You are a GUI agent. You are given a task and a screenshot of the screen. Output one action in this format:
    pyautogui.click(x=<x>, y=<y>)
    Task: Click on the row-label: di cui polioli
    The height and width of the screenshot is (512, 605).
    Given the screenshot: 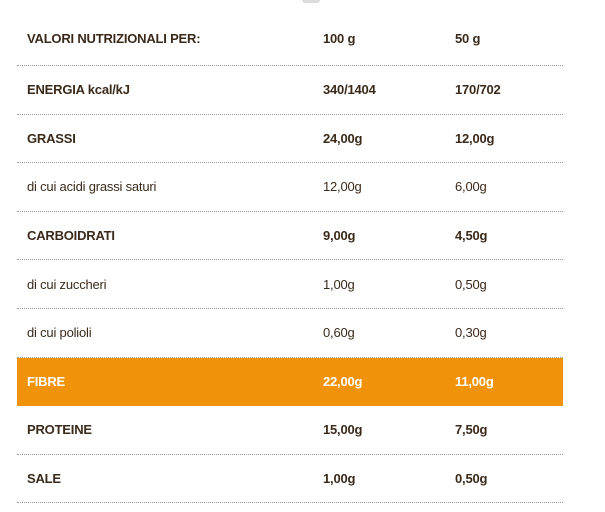 What is the action you would take?
    pyautogui.click(x=59, y=333)
    